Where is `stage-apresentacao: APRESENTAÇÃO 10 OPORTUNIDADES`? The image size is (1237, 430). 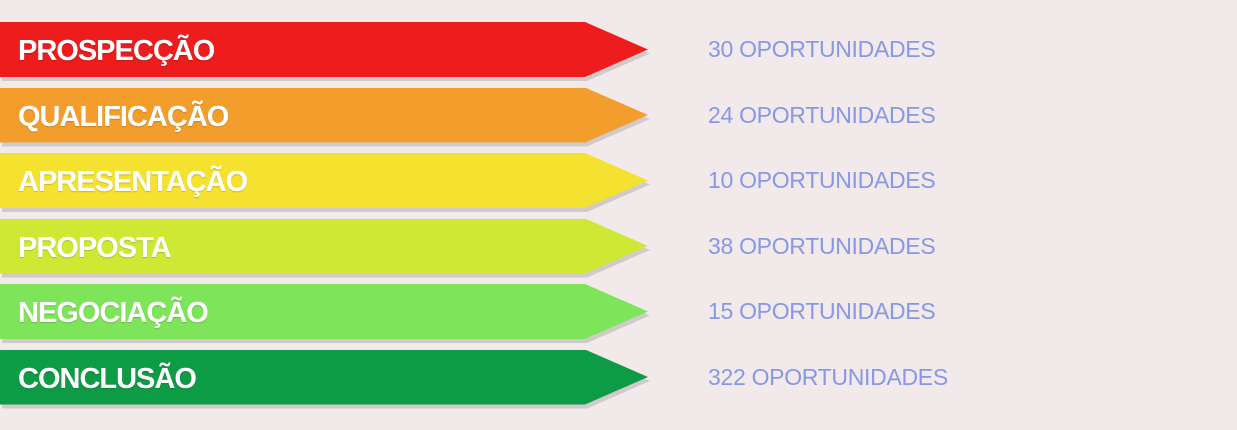 stage-apresentacao: APRESENTAÇÃO 10 OPORTUNIDADES is located at coordinates (618, 182).